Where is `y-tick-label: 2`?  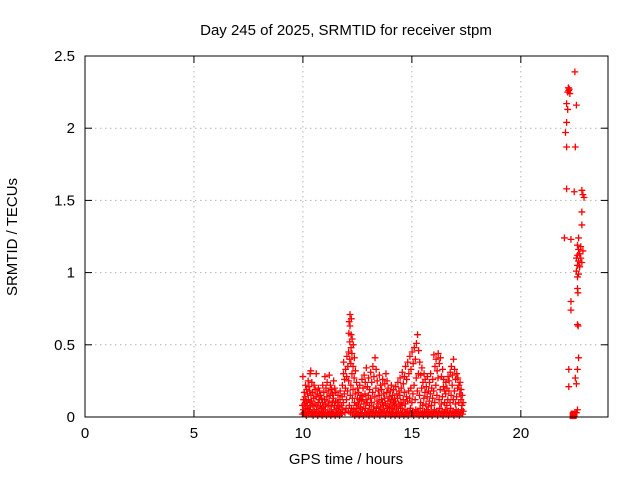
y-tick-label: 2 is located at coordinates (71, 128).